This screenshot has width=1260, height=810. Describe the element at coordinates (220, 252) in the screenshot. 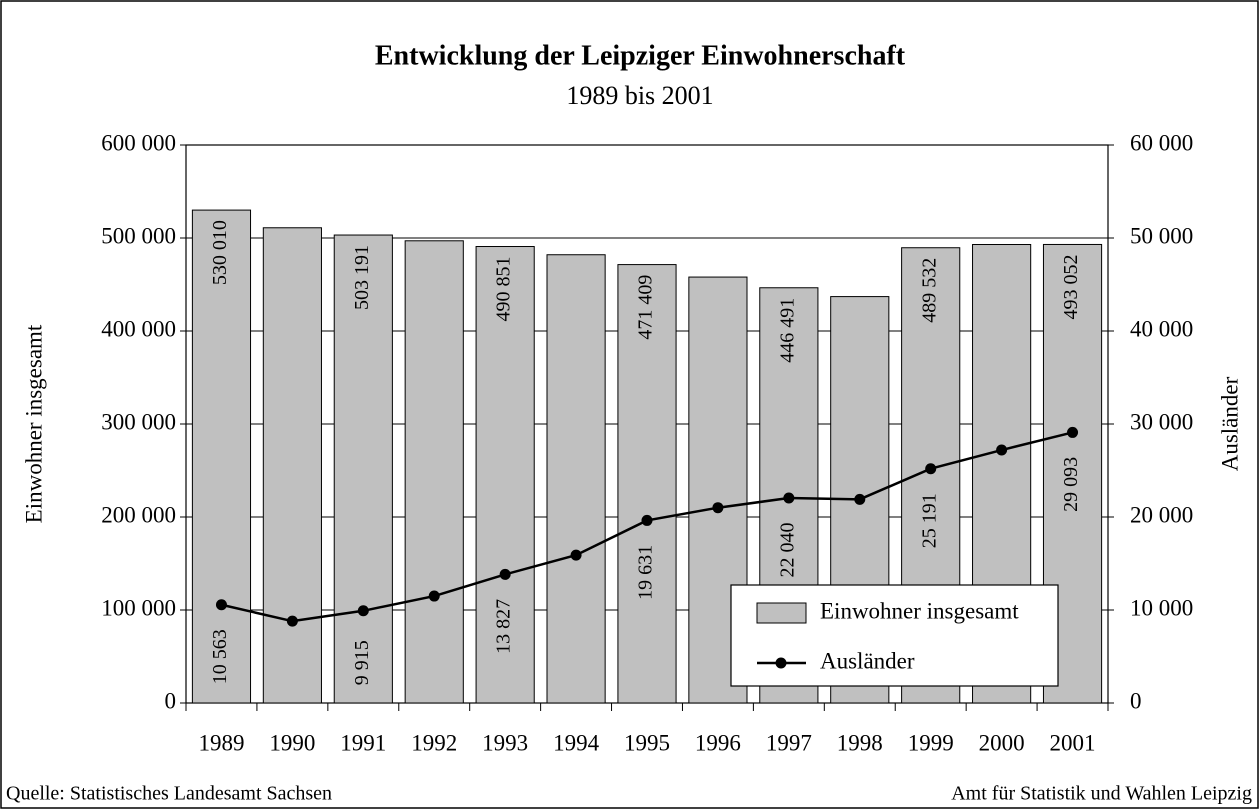

I see `bar-value-label: 530 010` at that location.